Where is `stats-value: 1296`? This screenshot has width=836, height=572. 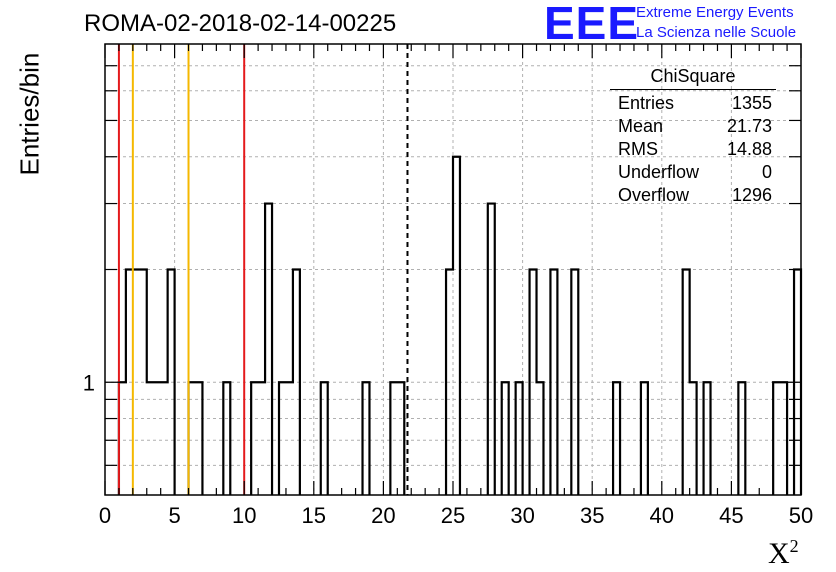 stats-value: 1296 is located at coordinates (751, 195).